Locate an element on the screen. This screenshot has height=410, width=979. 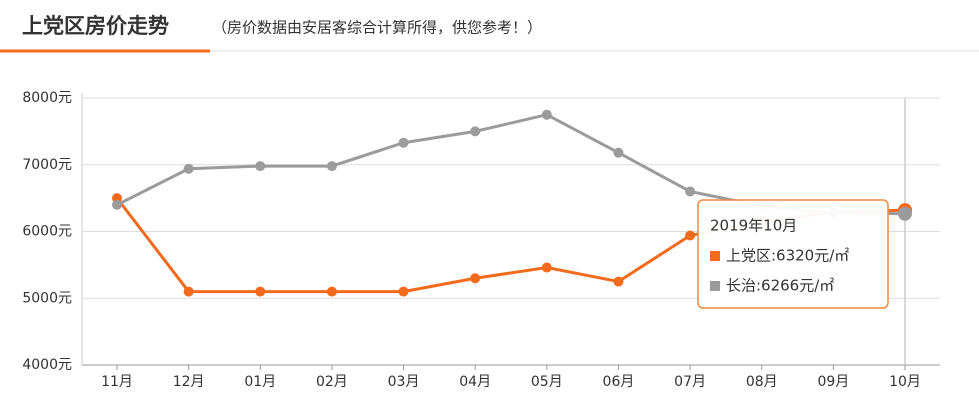
x-tick-label: 03月 is located at coordinates (404, 382).